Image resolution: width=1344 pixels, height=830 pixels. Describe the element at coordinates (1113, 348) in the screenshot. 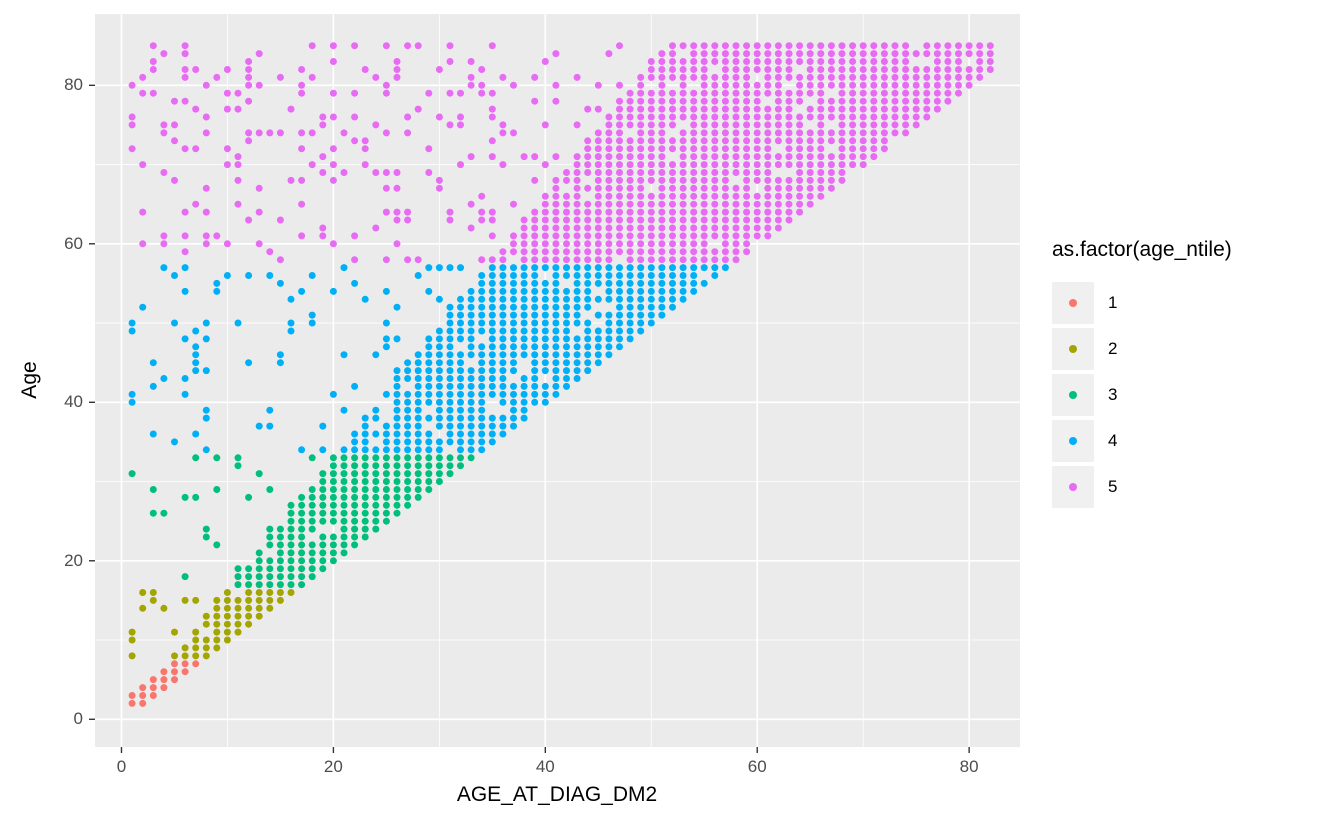

I see `legend-entry-label: 2` at that location.